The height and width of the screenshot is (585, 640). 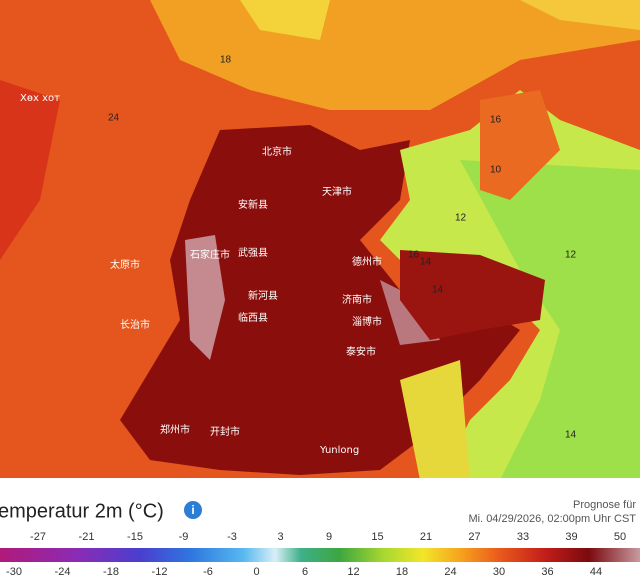 What do you see at coordinates (135, 537) in the screenshot?
I see `color-bar-tick-label: -15` at bounding box center [135, 537].